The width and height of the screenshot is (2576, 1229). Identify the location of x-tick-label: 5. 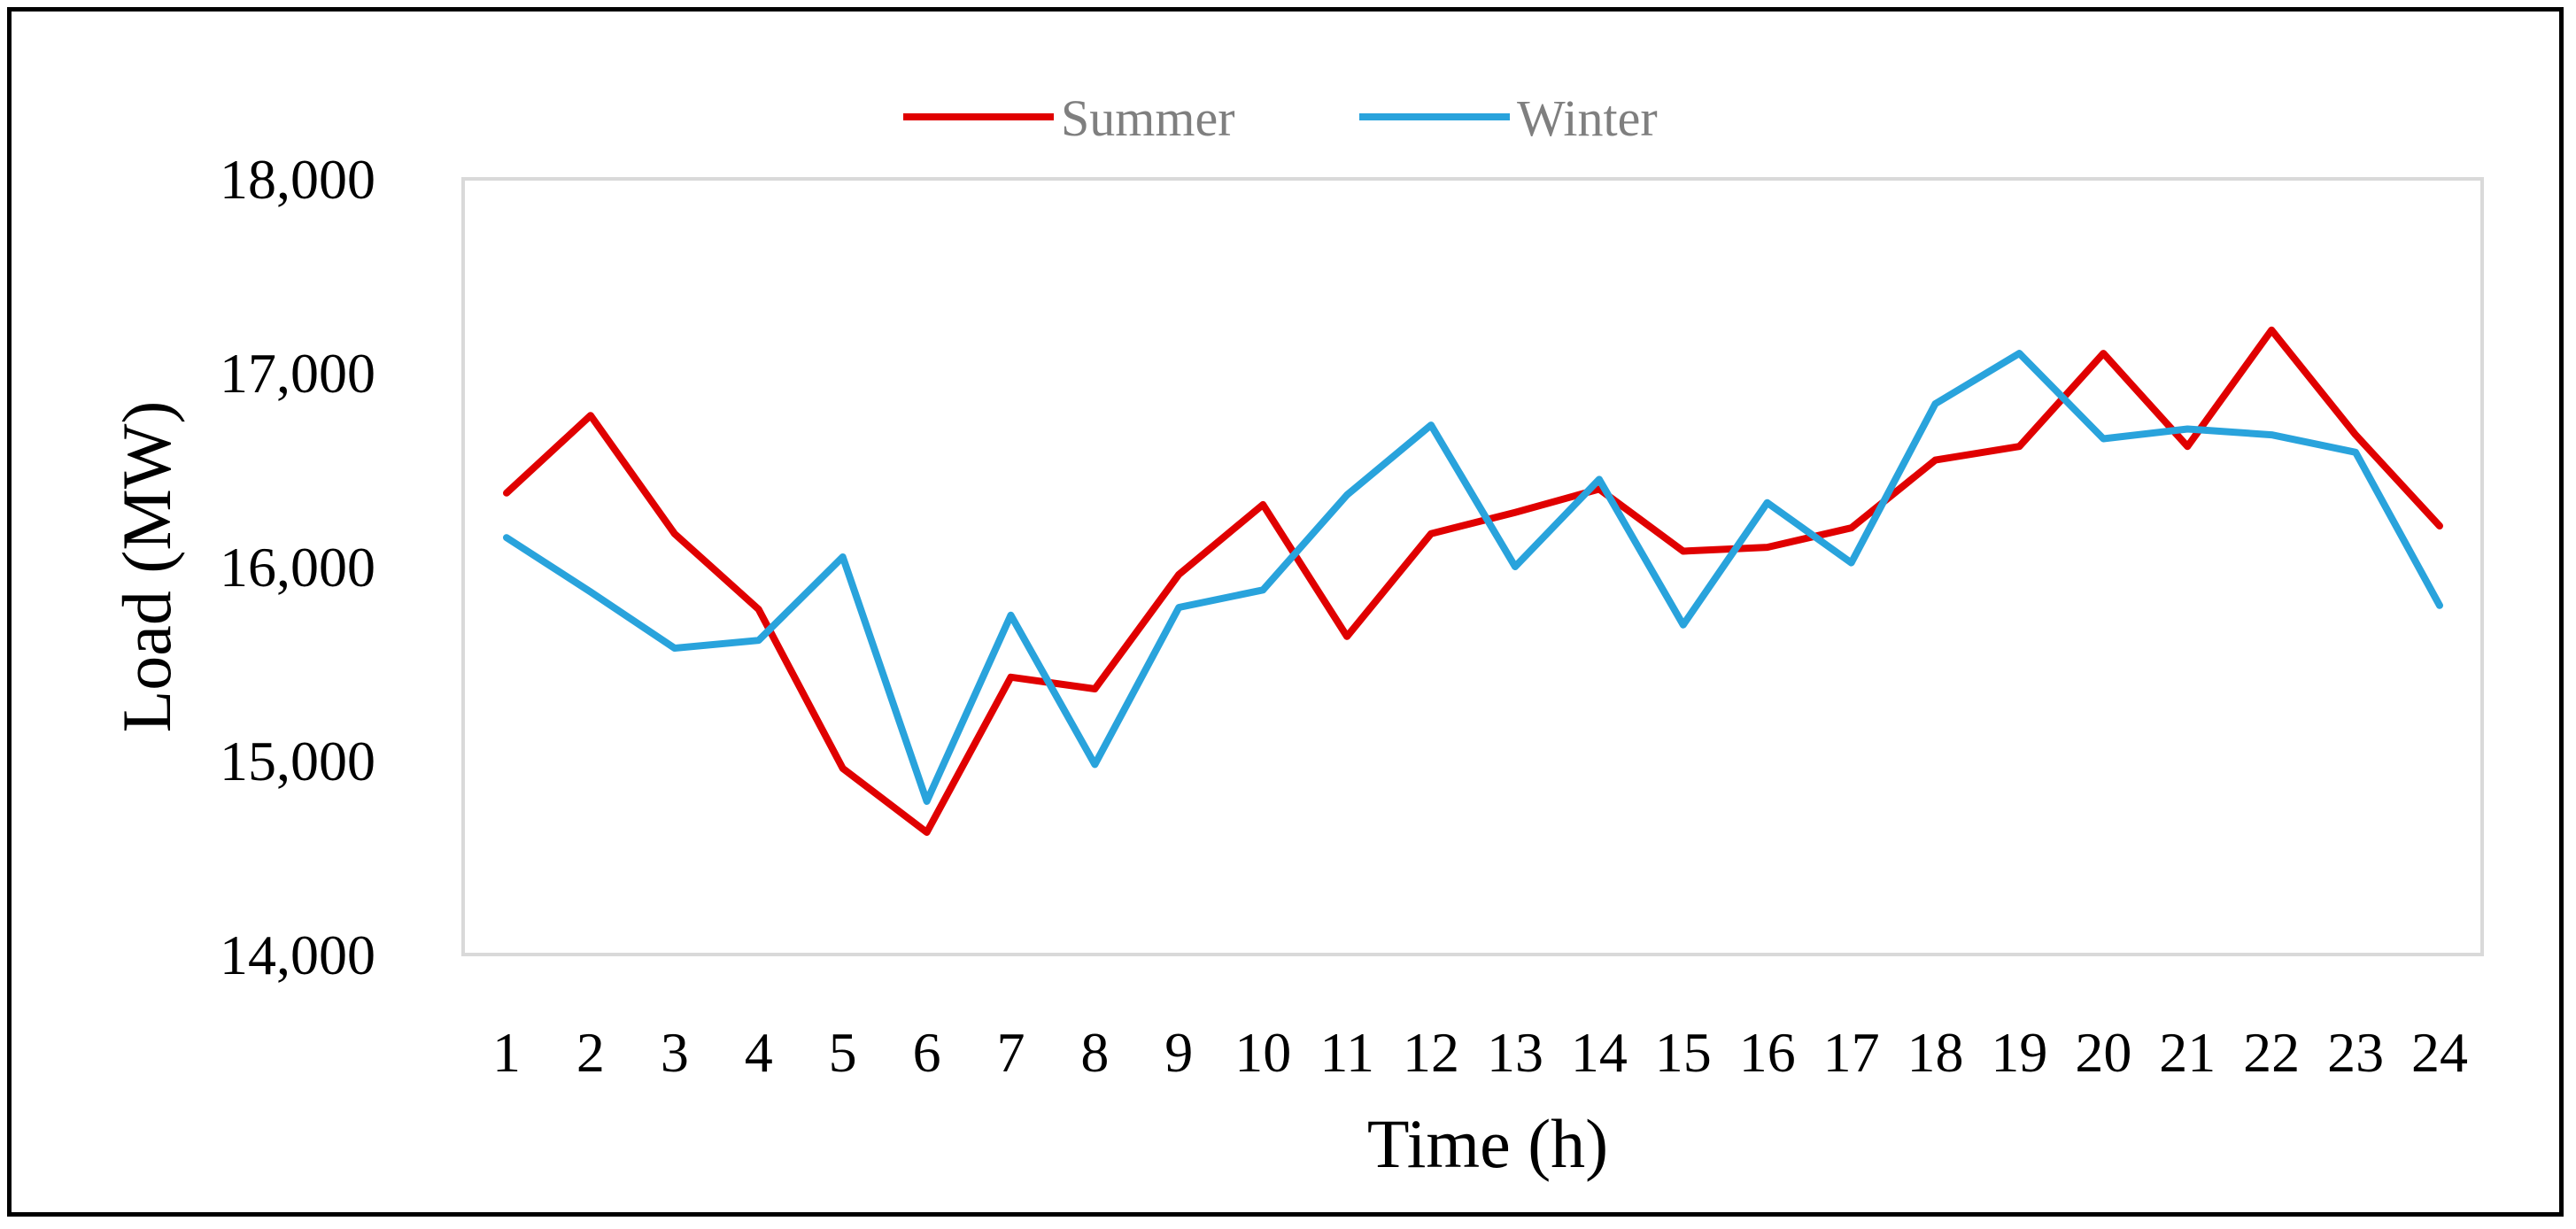
(843, 1052).